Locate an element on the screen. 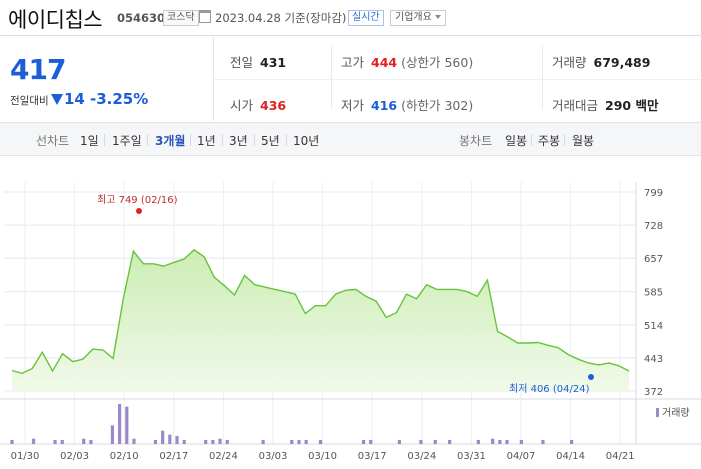 This screenshot has height=469, width=701. y-tick-label: 585 is located at coordinates (653, 293).